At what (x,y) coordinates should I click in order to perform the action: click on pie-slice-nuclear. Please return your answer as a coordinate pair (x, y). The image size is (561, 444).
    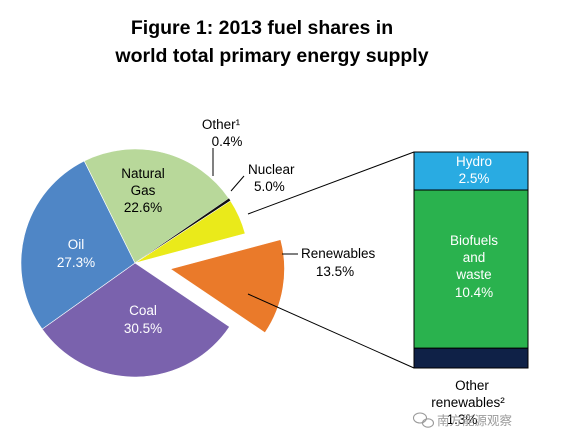
    Looking at the image, I should click on (190, 232).